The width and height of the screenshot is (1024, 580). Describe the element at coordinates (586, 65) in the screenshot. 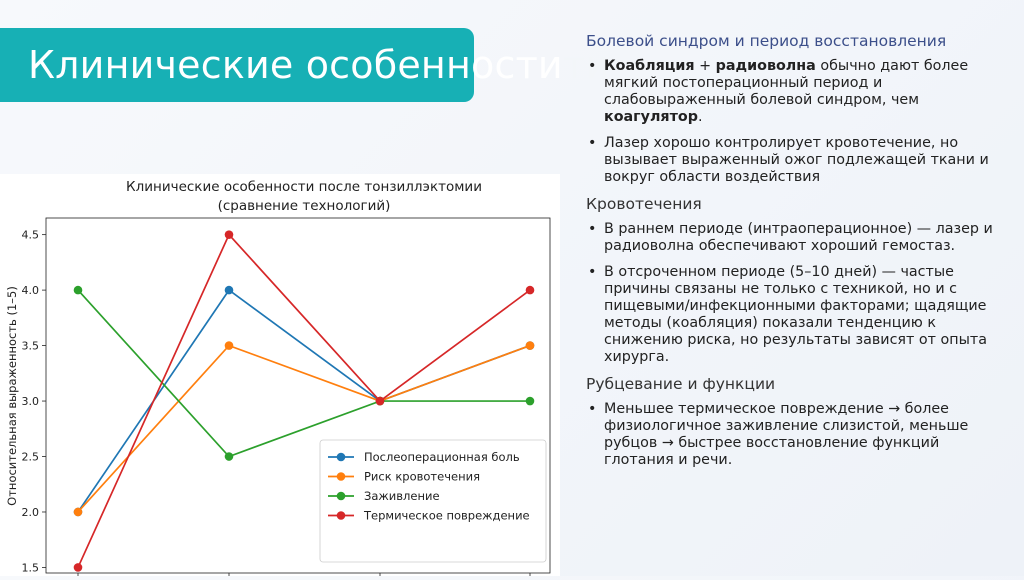

I see `slide-title-overflow: ти` at that location.